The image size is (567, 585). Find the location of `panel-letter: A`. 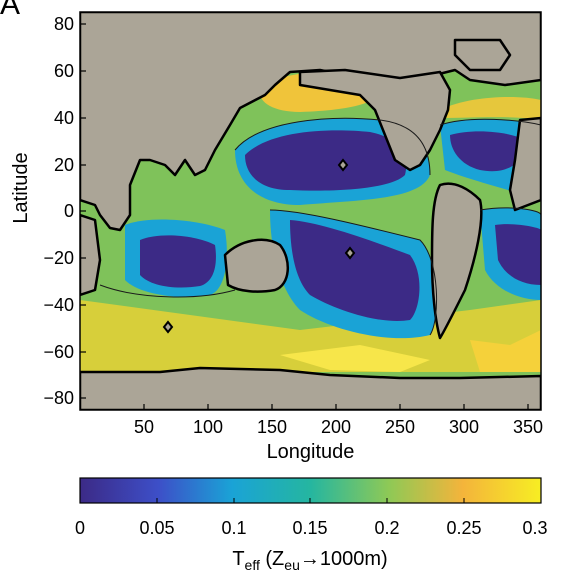

panel-letter: A is located at coordinates (10, 10).